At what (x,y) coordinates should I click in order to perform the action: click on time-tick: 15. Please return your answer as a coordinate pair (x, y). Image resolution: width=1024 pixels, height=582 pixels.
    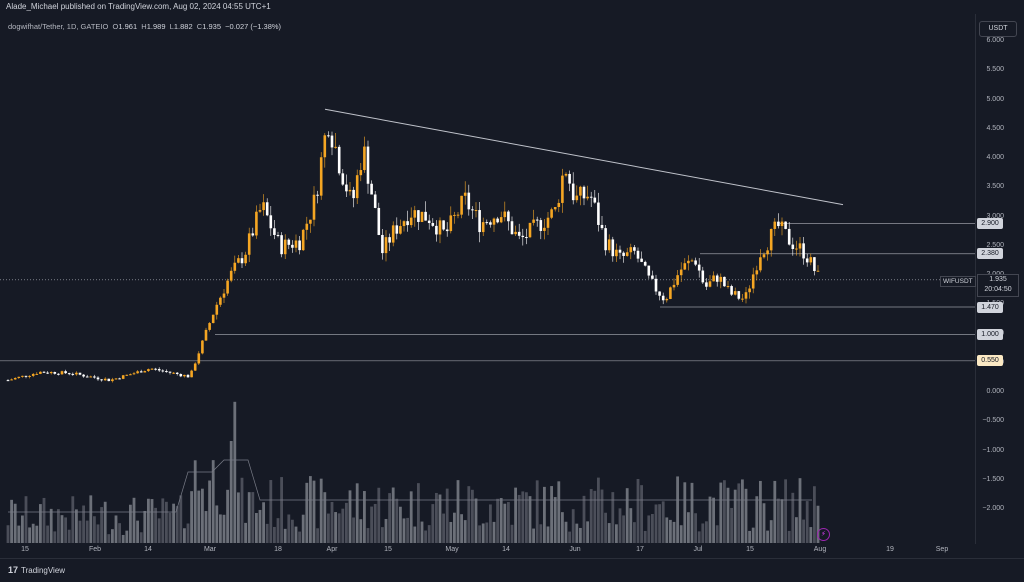
    Looking at the image, I should click on (388, 549).